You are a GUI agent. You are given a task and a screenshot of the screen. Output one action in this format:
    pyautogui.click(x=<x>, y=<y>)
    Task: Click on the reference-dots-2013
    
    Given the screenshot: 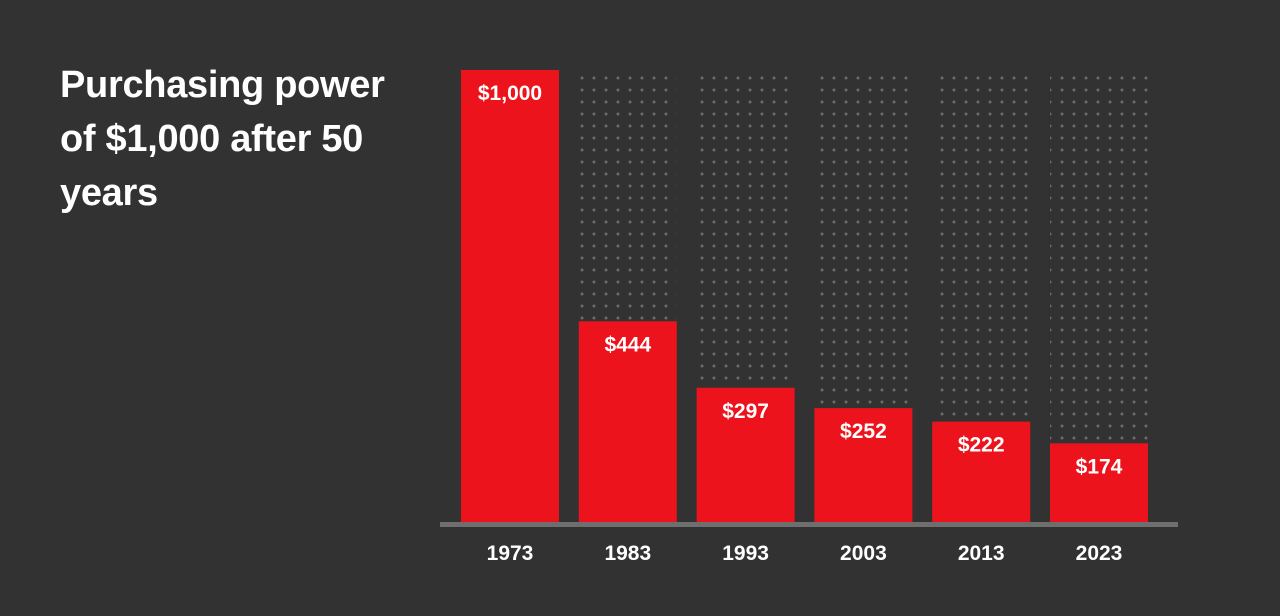 What is the action you would take?
    pyautogui.click(x=981, y=246)
    